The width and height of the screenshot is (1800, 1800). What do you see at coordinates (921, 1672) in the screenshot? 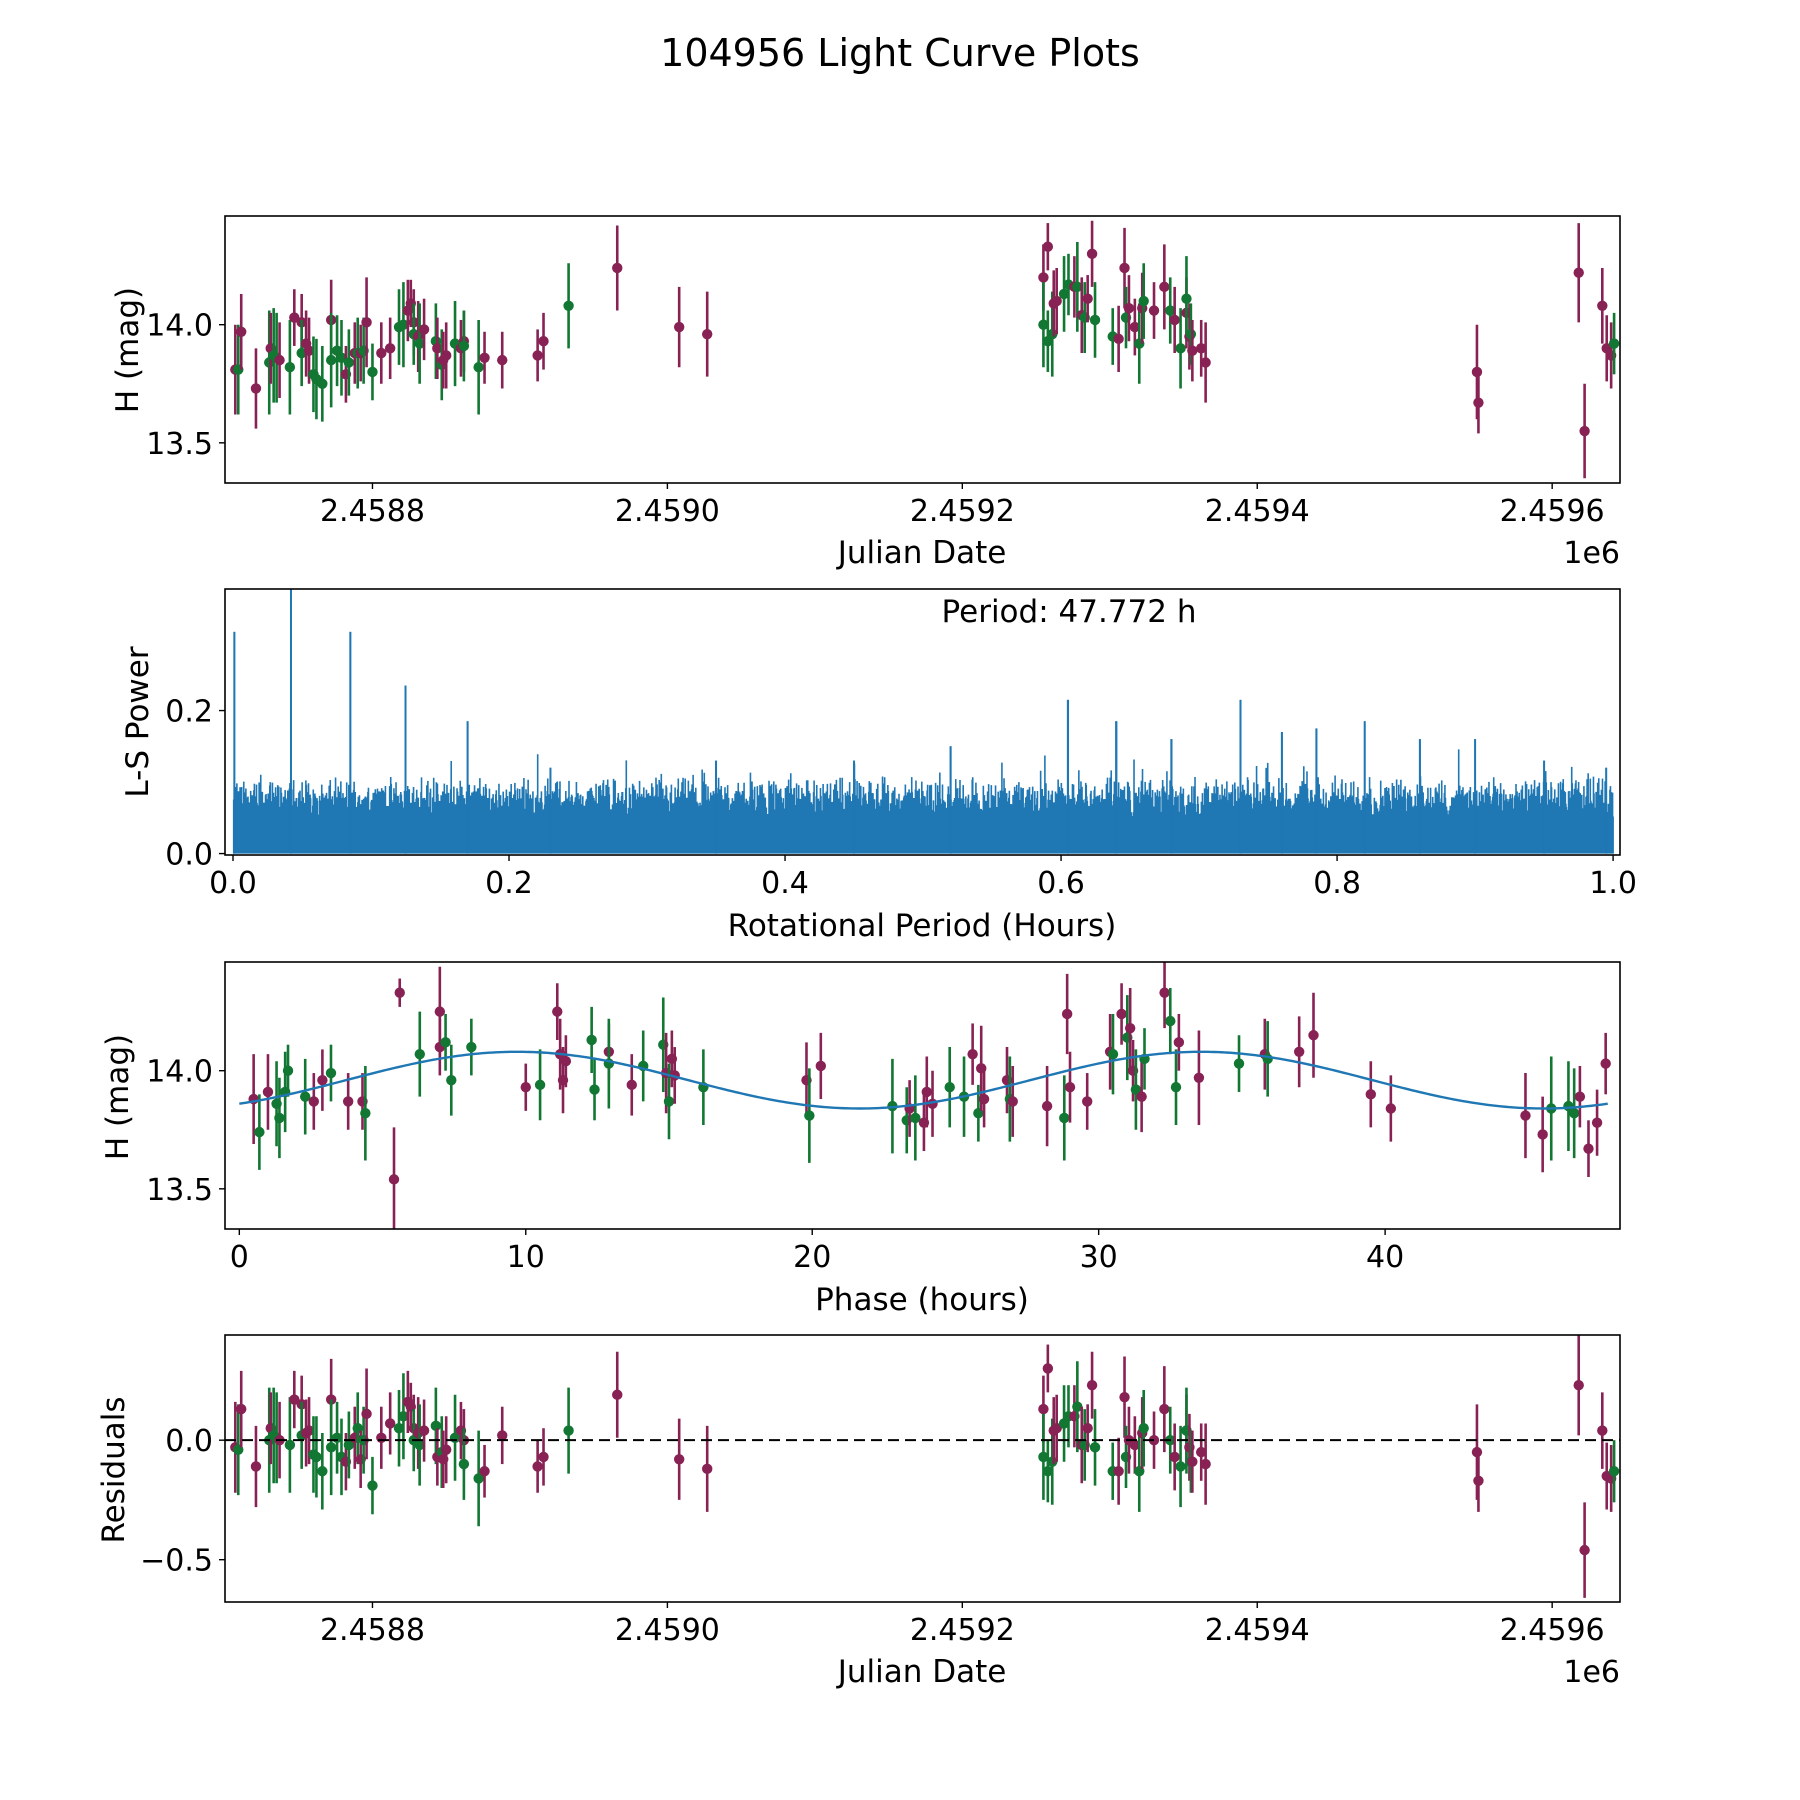
I see `residuals-xlabel: Julian Date` at bounding box center [921, 1672].